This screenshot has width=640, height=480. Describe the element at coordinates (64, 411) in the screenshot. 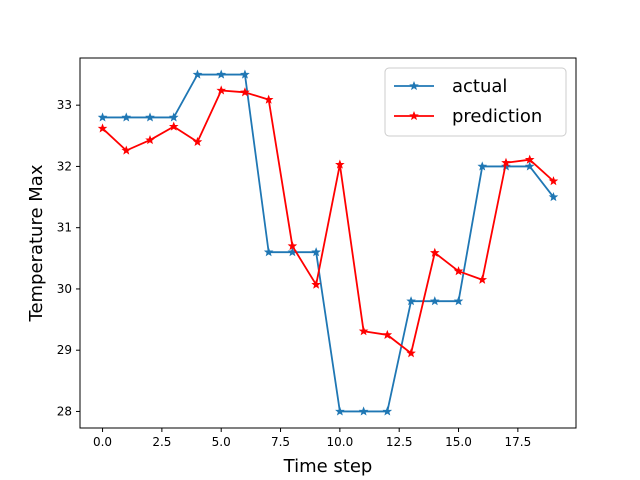

I see `y-tick-label: 28` at that location.